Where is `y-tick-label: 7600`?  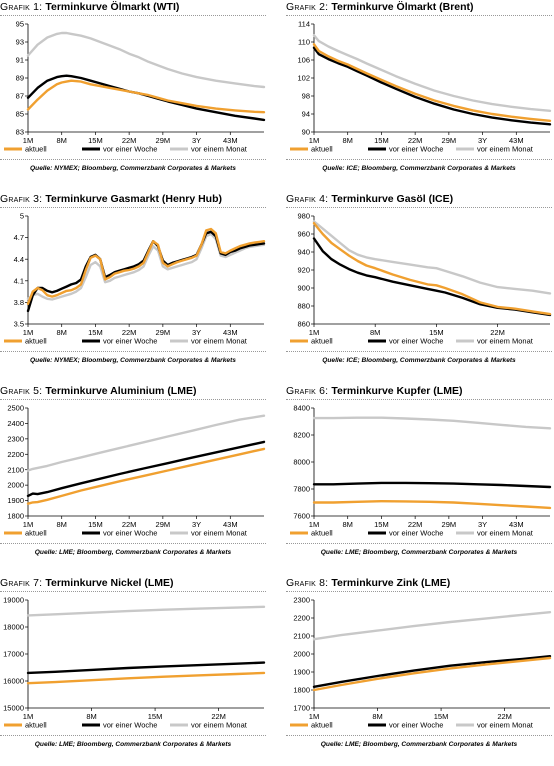 y-tick-label: 7600 is located at coordinates (301, 516).